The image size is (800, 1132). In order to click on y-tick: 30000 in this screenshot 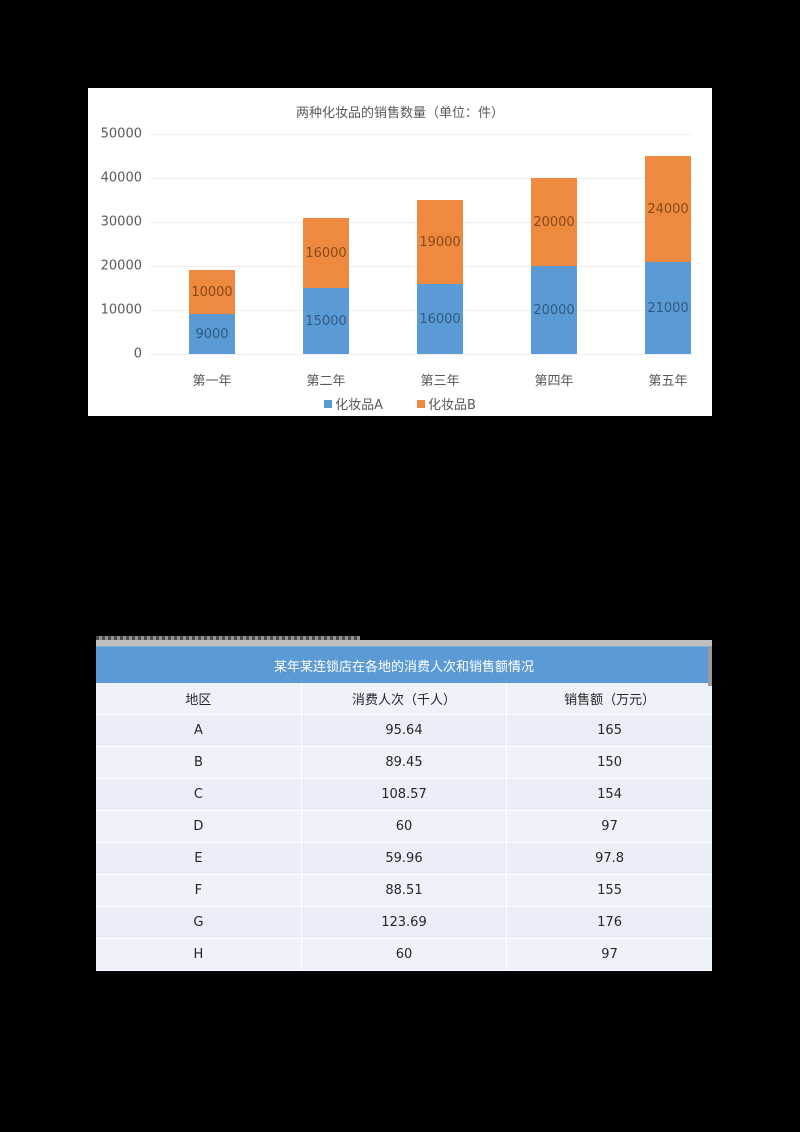, I will do `click(121, 222)`.